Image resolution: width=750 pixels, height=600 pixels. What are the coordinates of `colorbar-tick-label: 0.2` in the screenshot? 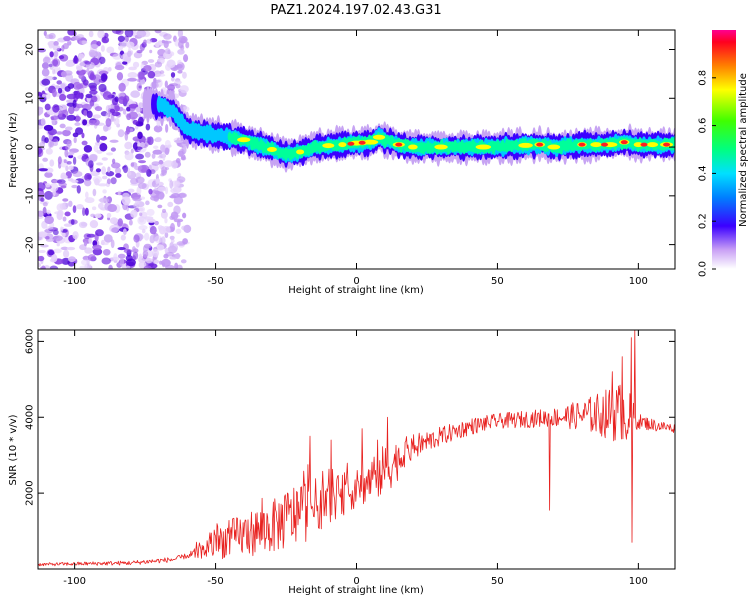 It's located at (703, 221).